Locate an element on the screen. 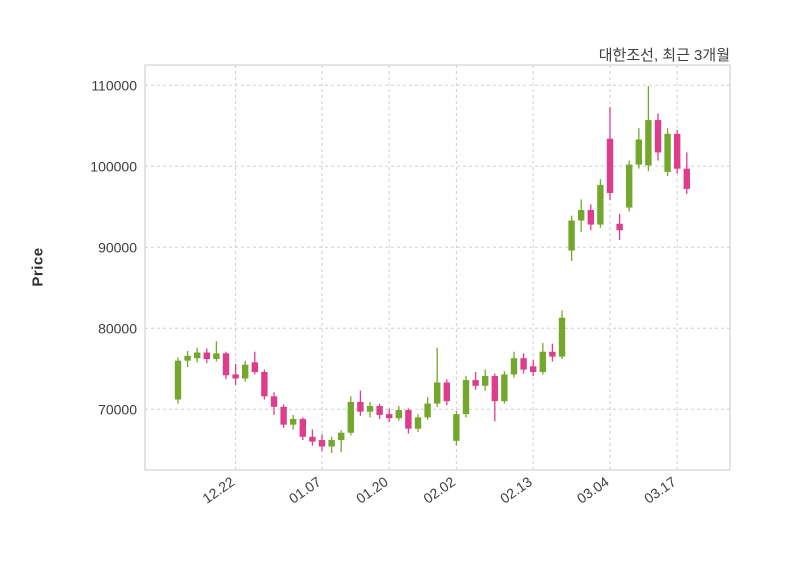  x-tick-label: 12.22 is located at coordinates (218, 489).